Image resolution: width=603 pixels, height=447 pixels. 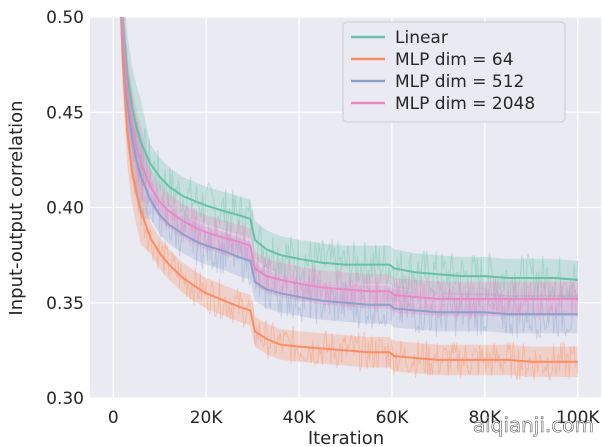 I want to click on y-tick-label: 0.45, so click(x=65, y=113).